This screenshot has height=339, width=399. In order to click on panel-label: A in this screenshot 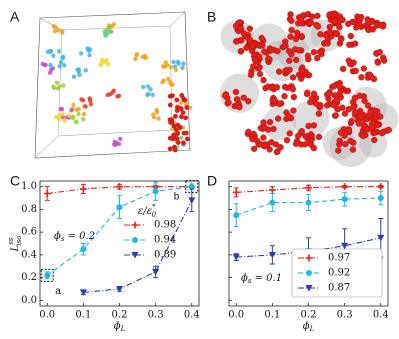, I will do `click(15, 17)`.